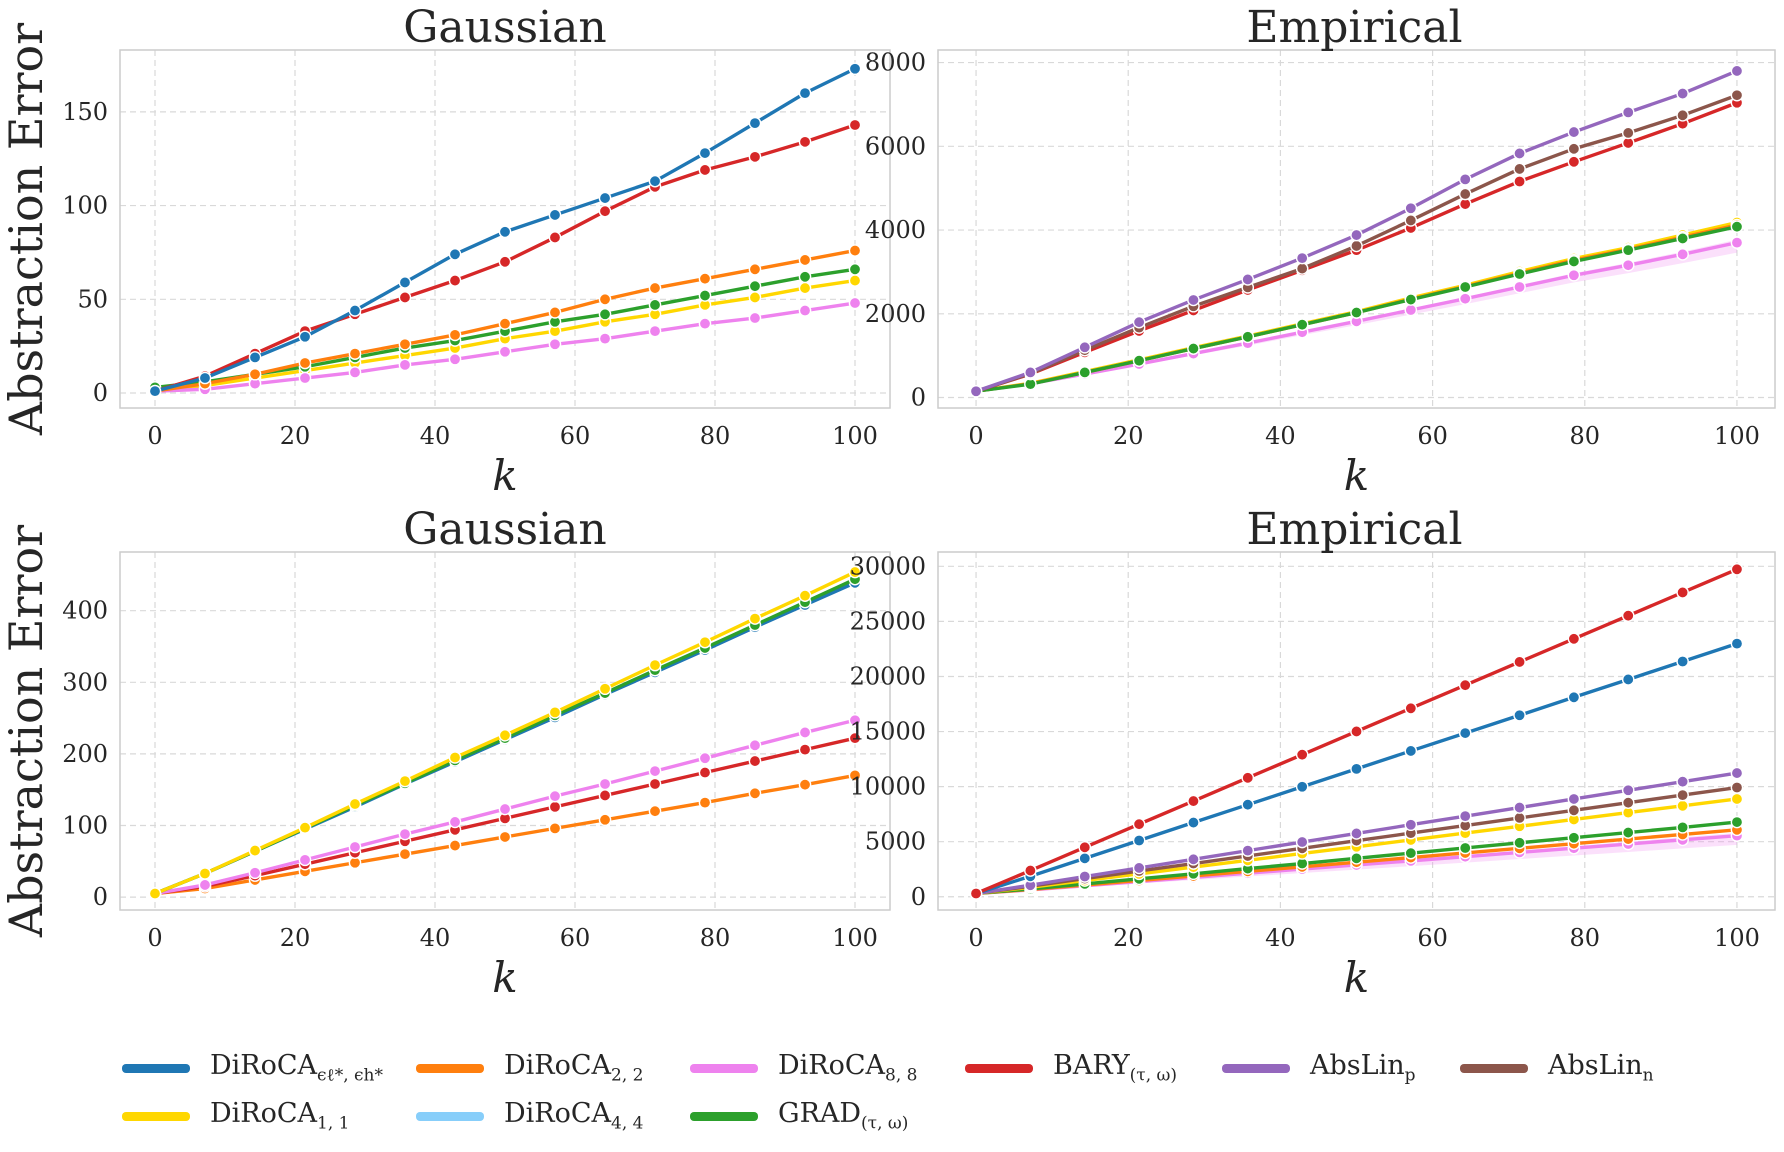 The height and width of the screenshot is (1152, 1784). I want to click on x-tick-label: 100, so click(855, 436).